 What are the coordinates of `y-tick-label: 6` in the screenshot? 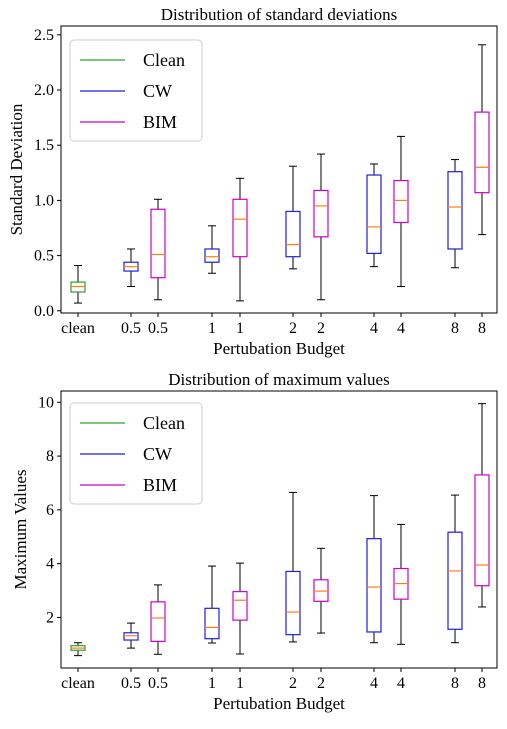 It's located at (50, 510).